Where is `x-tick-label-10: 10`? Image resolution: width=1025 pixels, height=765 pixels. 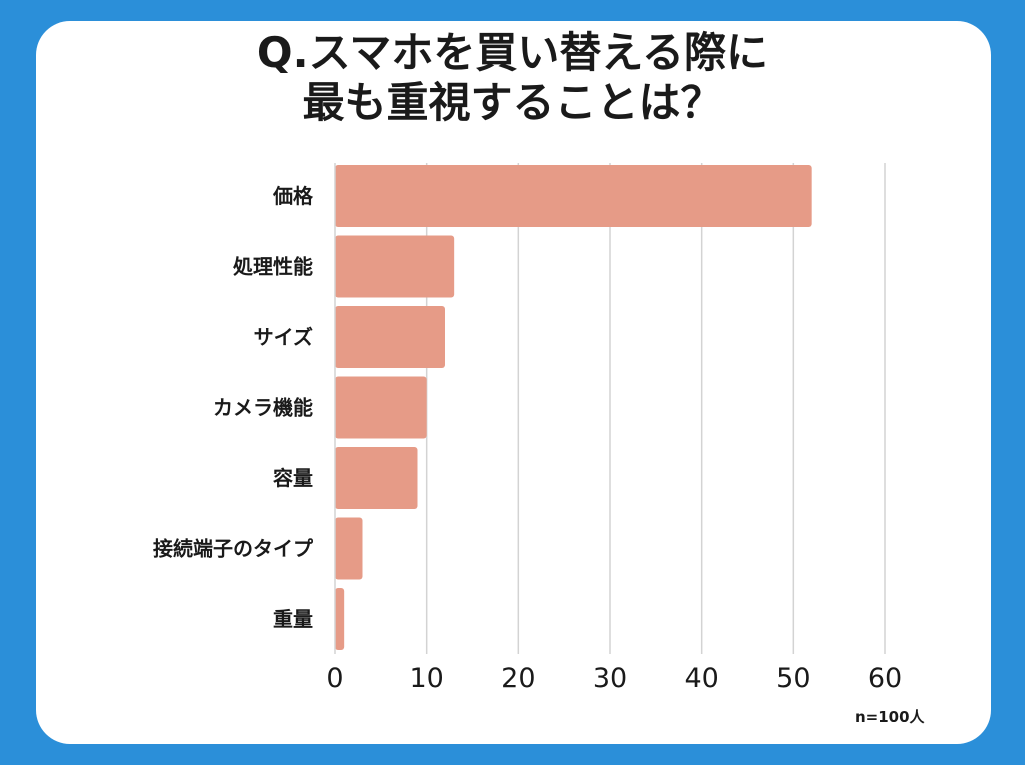
x-tick-label-10: 10 is located at coordinates (426, 678).